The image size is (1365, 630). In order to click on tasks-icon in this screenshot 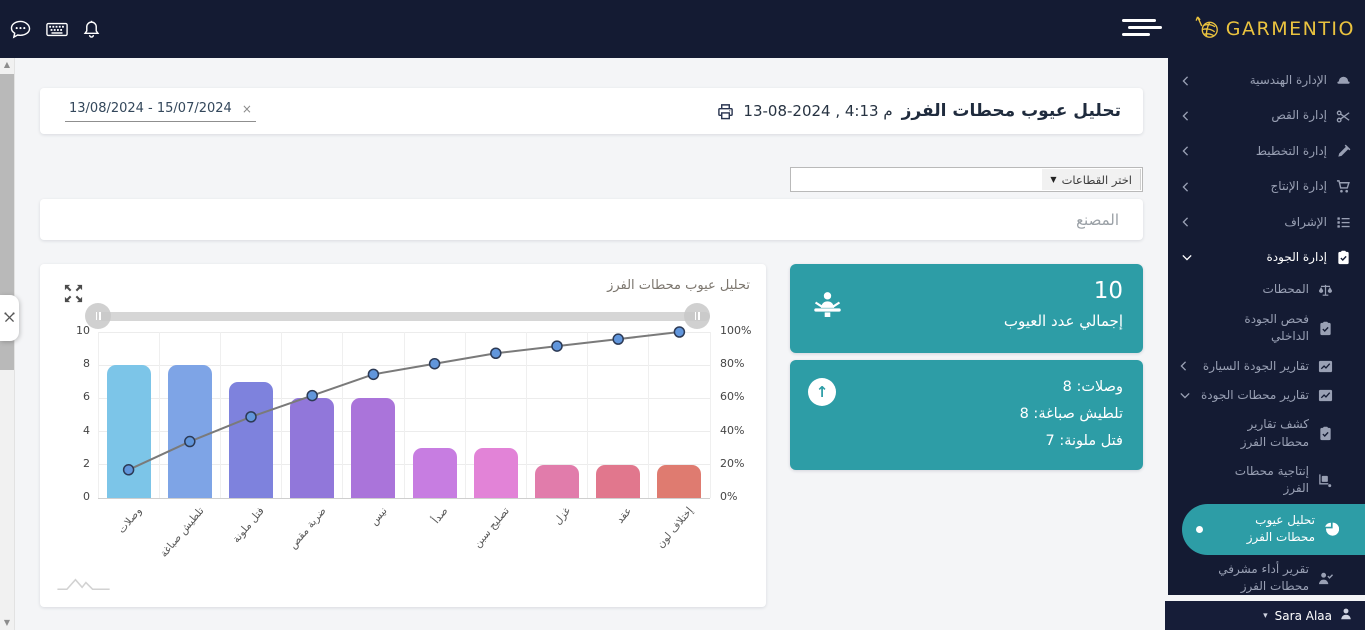, I will do `click(1343, 222)`.